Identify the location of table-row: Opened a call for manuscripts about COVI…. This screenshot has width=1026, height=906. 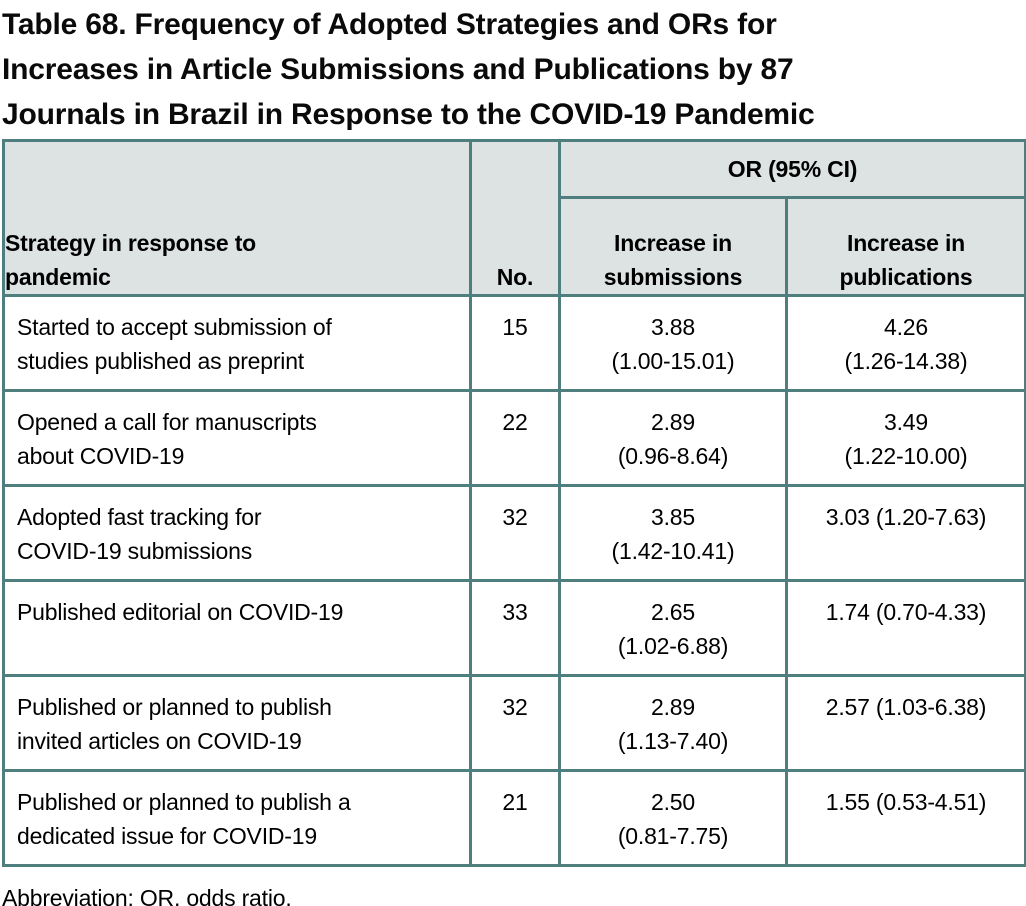
(514, 438).